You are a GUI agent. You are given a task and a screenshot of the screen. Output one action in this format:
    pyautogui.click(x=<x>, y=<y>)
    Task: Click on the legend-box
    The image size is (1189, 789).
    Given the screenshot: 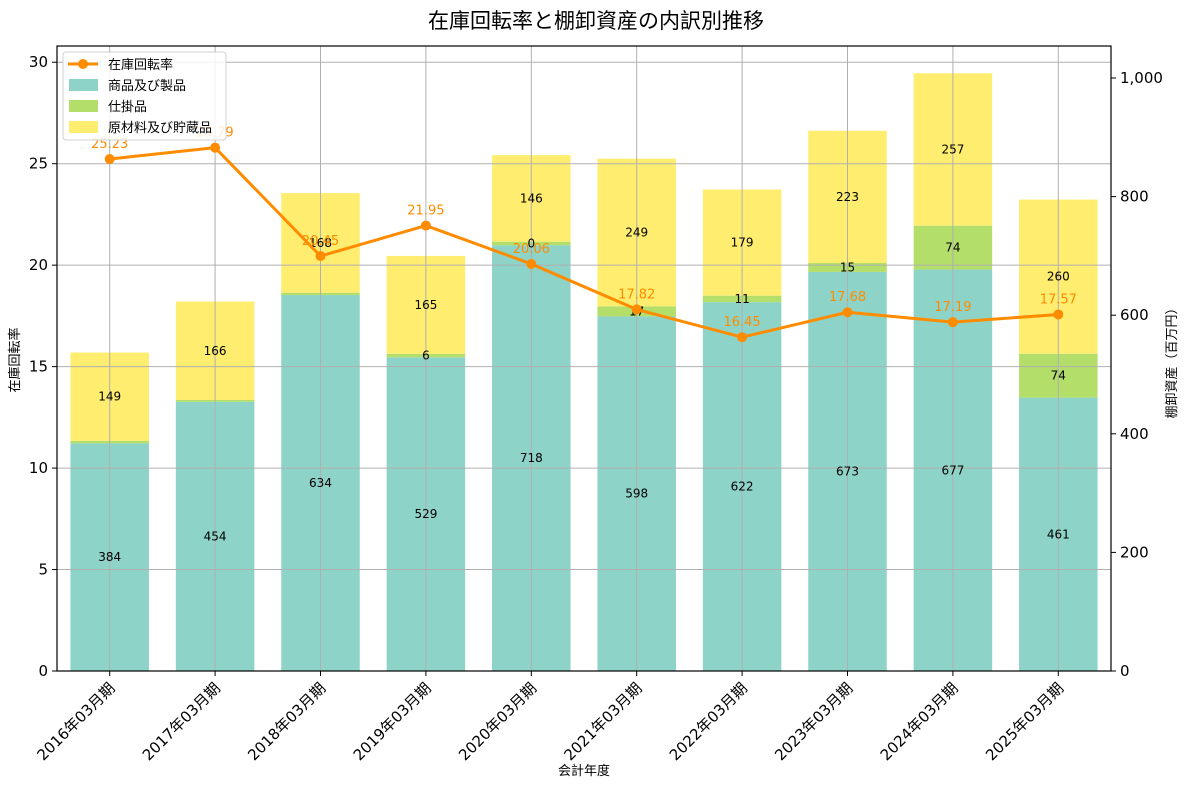 What is the action you would take?
    pyautogui.click(x=144, y=96)
    